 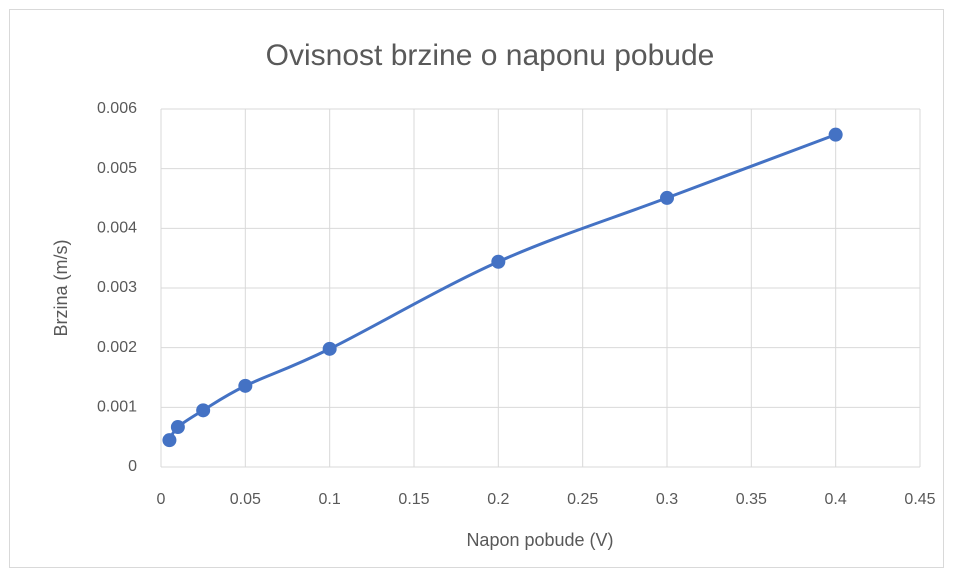 What do you see at coordinates (117, 347) in the screenshot?
I see `y-tick-label: 0.002` at bounding box center [117, 347].